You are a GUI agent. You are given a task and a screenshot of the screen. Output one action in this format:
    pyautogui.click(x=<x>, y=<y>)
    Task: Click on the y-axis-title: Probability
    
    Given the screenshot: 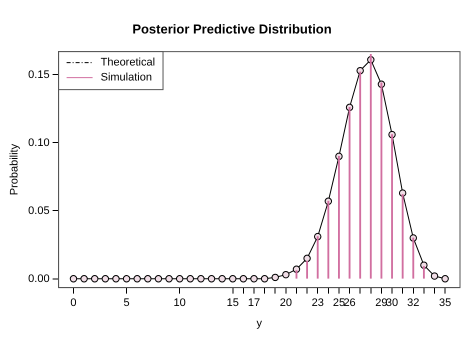 What is the action you would take?
    pyautogui.click(x=14, y=169)
    